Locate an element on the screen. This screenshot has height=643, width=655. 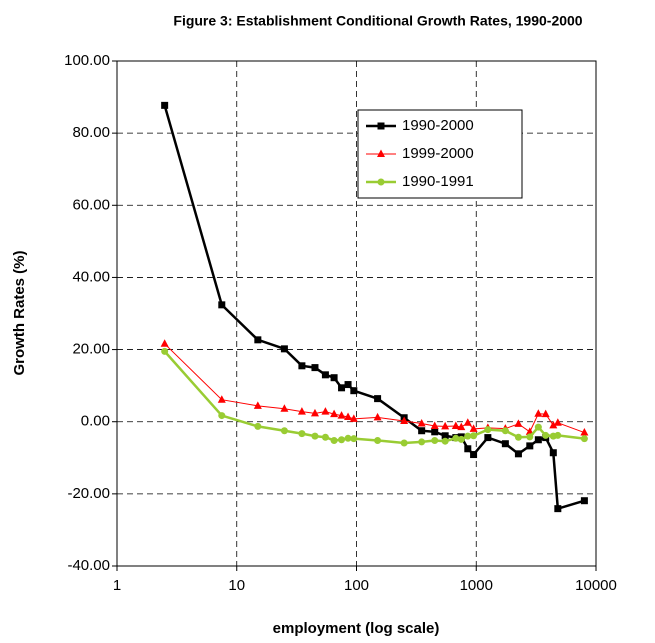
y-tick-label: 20.00 is located at coordinates (91, 349).